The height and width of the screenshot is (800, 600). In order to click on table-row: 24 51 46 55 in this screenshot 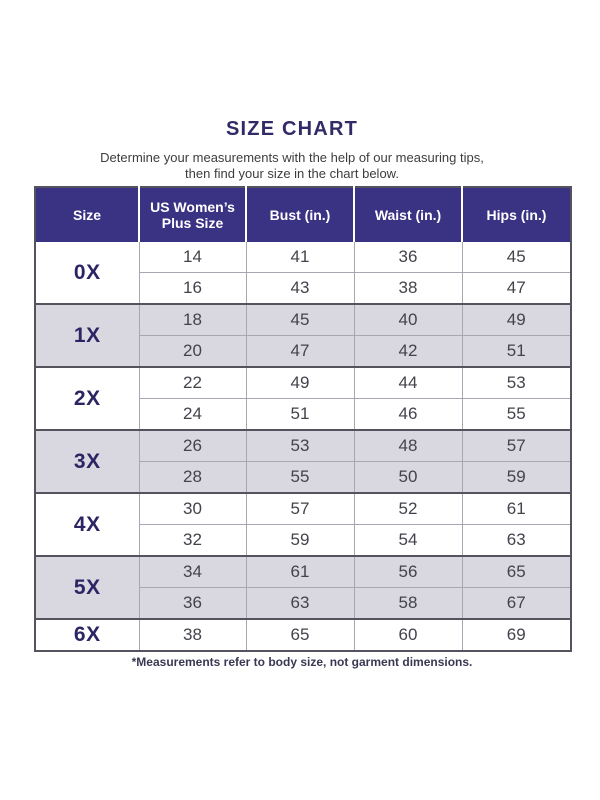, I will do `click(303, 414)`.